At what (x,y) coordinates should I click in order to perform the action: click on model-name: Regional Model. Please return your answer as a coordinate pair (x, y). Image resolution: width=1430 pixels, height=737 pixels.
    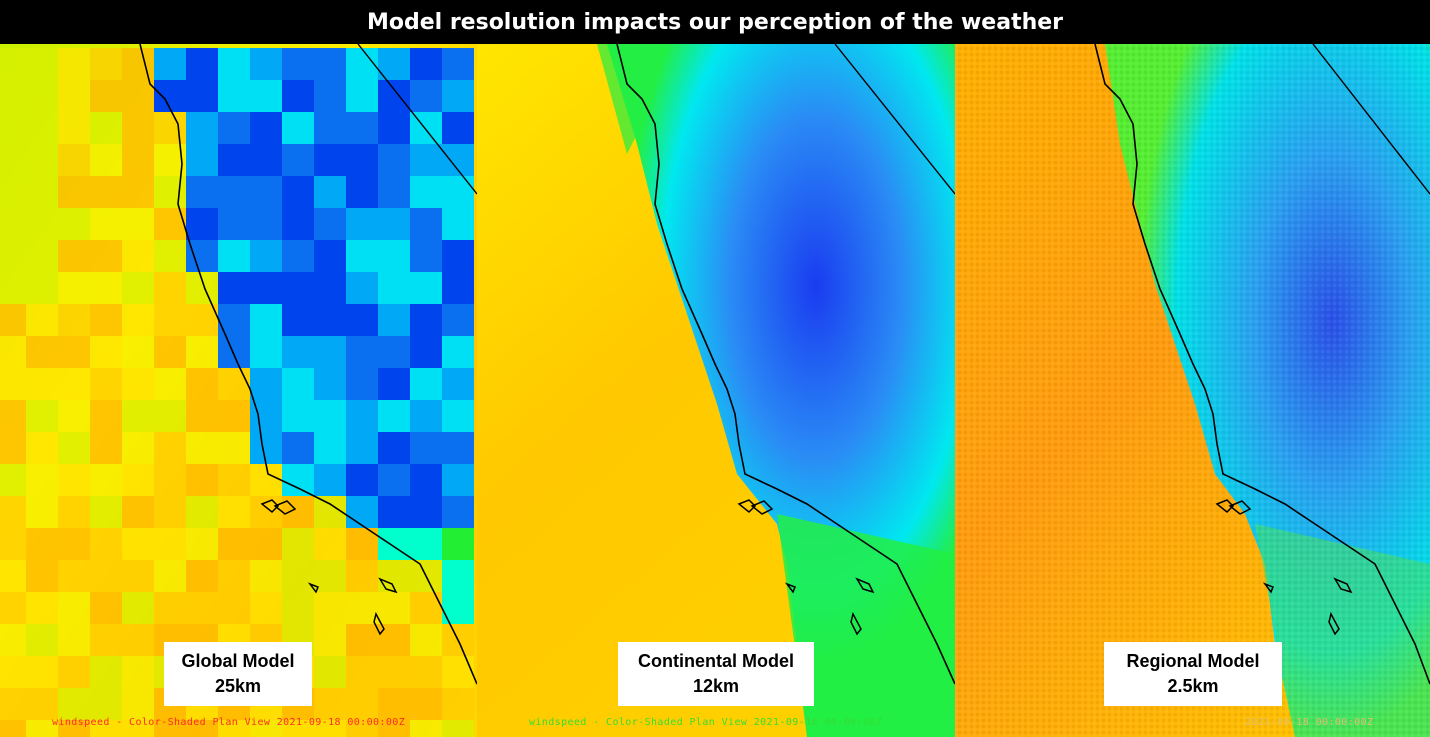
    Looking at the image, I should click on (1193, 661).